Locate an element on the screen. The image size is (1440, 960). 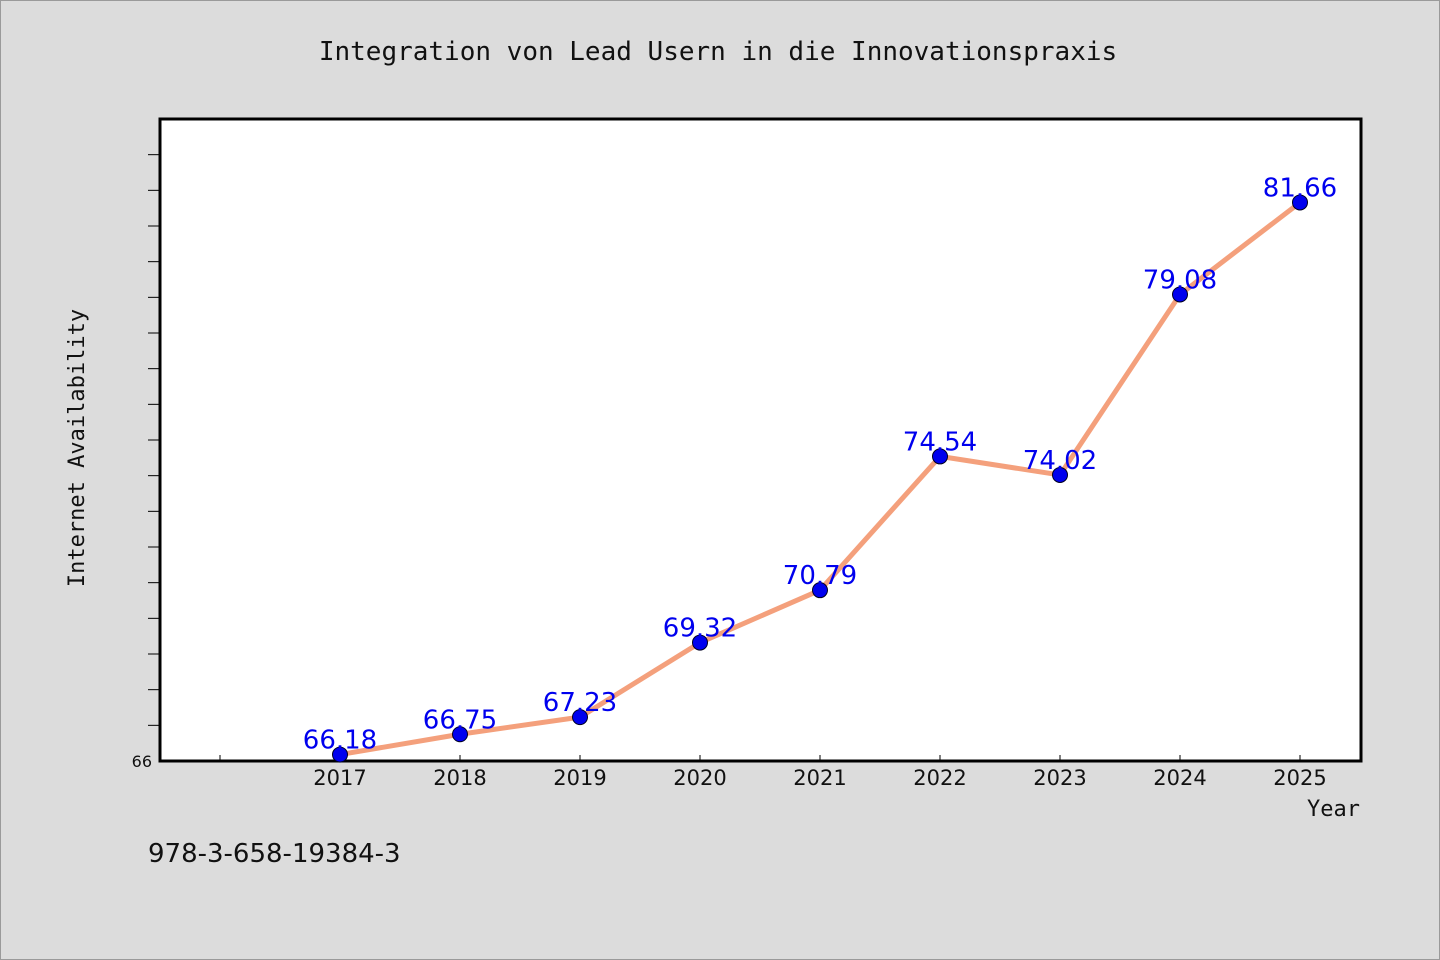
x-axis-label: Year is located at coordinates (1333, 809).